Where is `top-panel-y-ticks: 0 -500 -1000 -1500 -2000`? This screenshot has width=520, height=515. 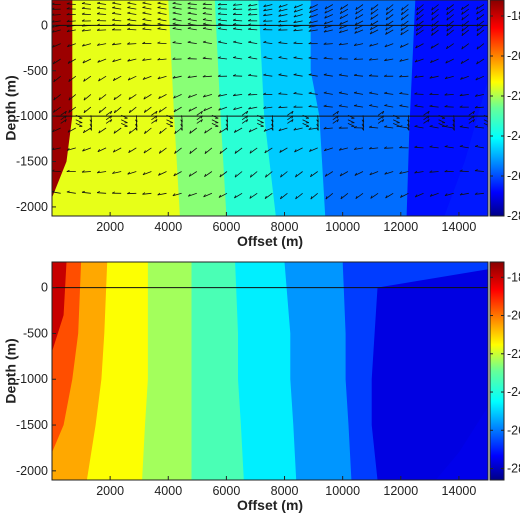
top-panel-y-ticks: 0 -500 -1000 -1500 -2000 is located at coordinates (36, 116).